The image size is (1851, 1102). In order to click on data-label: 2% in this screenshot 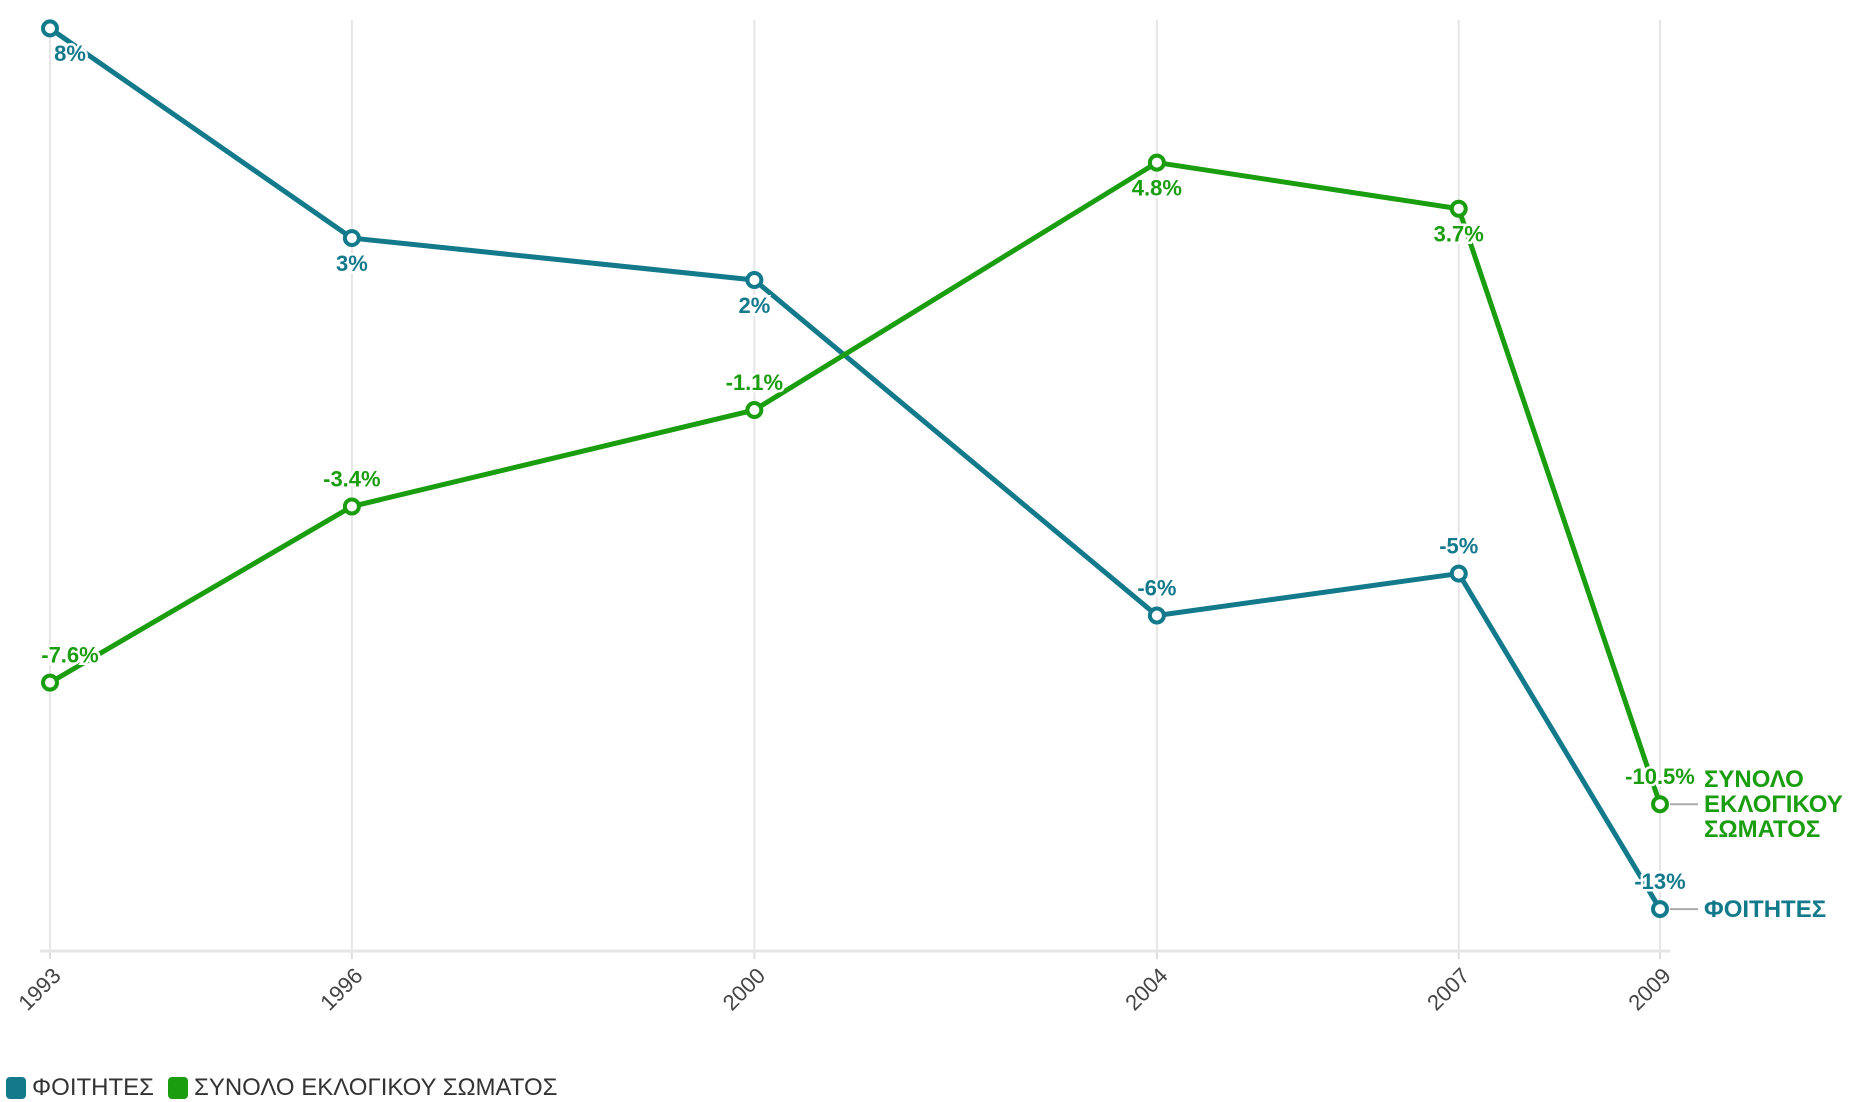, I will do `click(754, 305)`.